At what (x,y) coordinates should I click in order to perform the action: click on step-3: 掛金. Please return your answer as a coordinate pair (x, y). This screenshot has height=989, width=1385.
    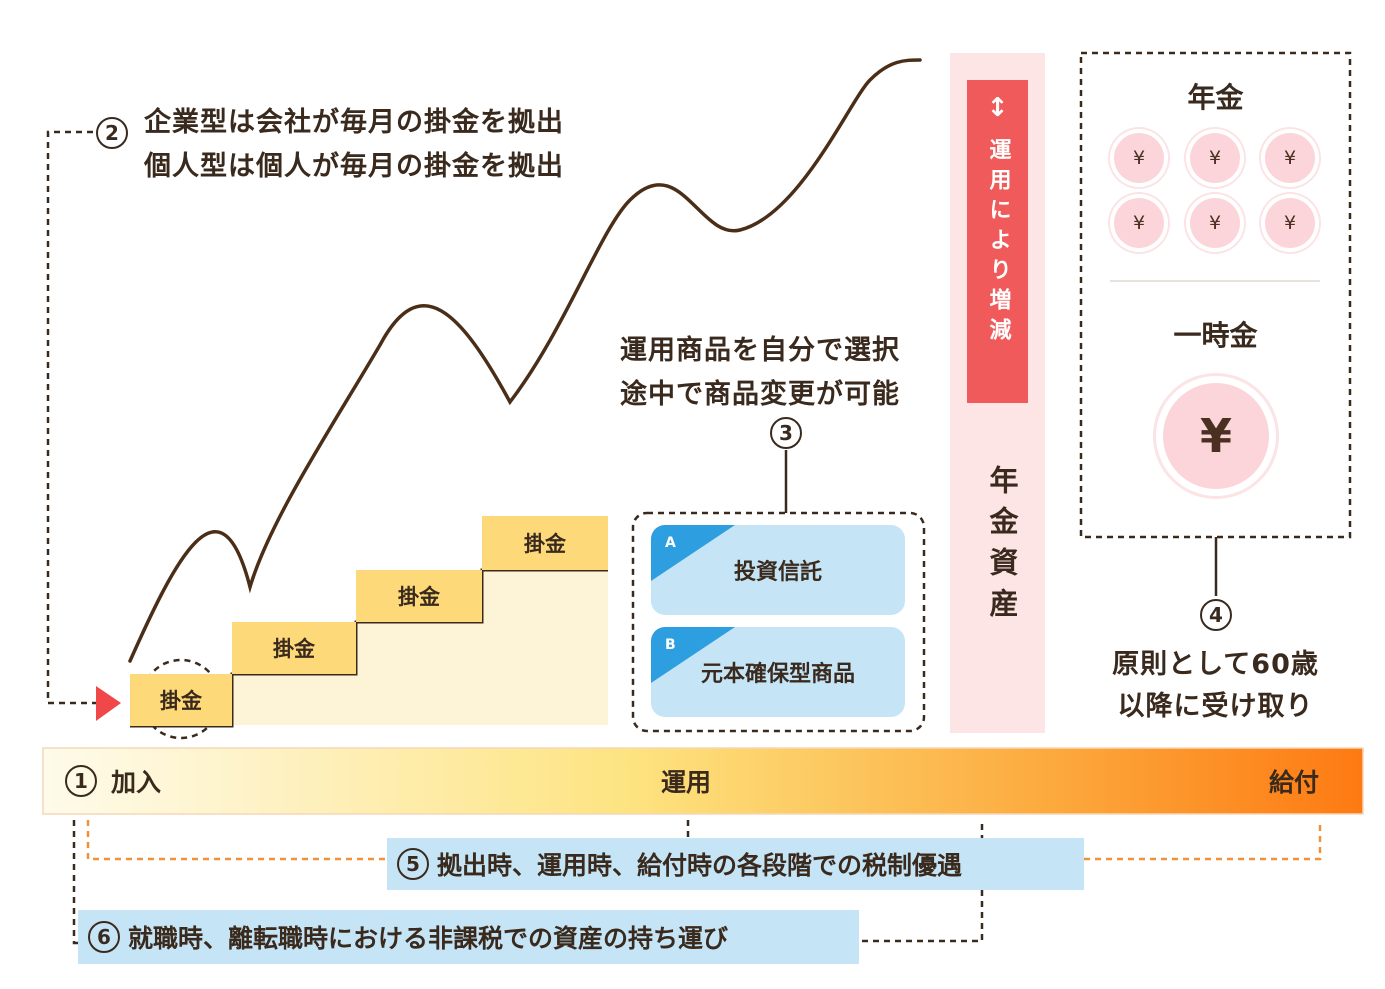
    Looking at the image, I should click on (419, 596).